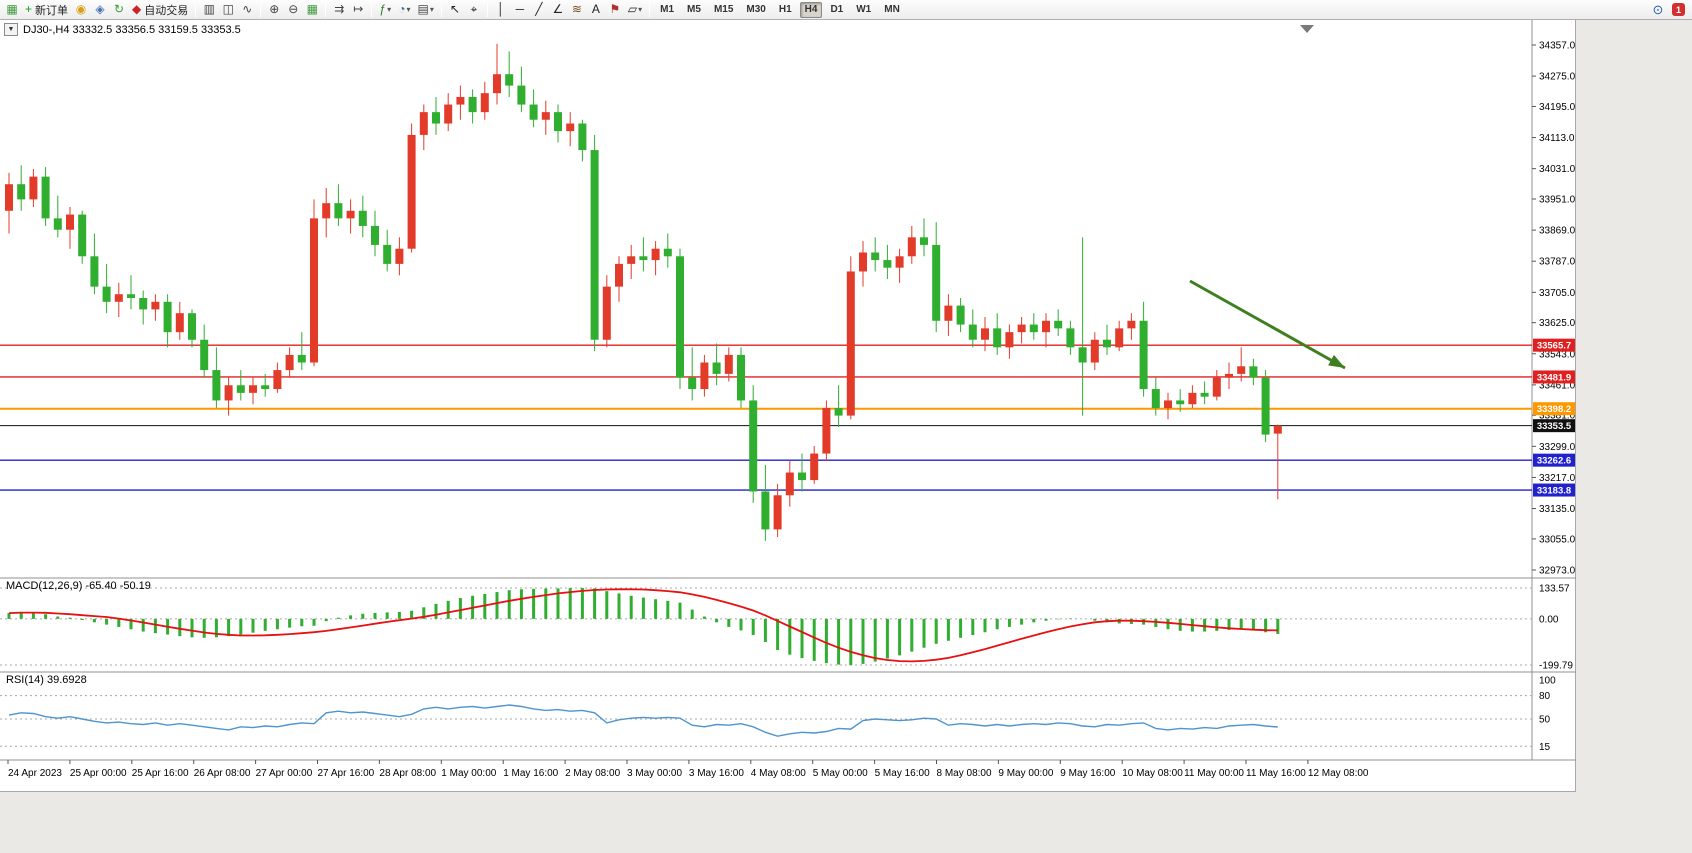 This screenshot has width=1692, height=853. I want to click on line-chart-button: ∿, so click(247, 9).